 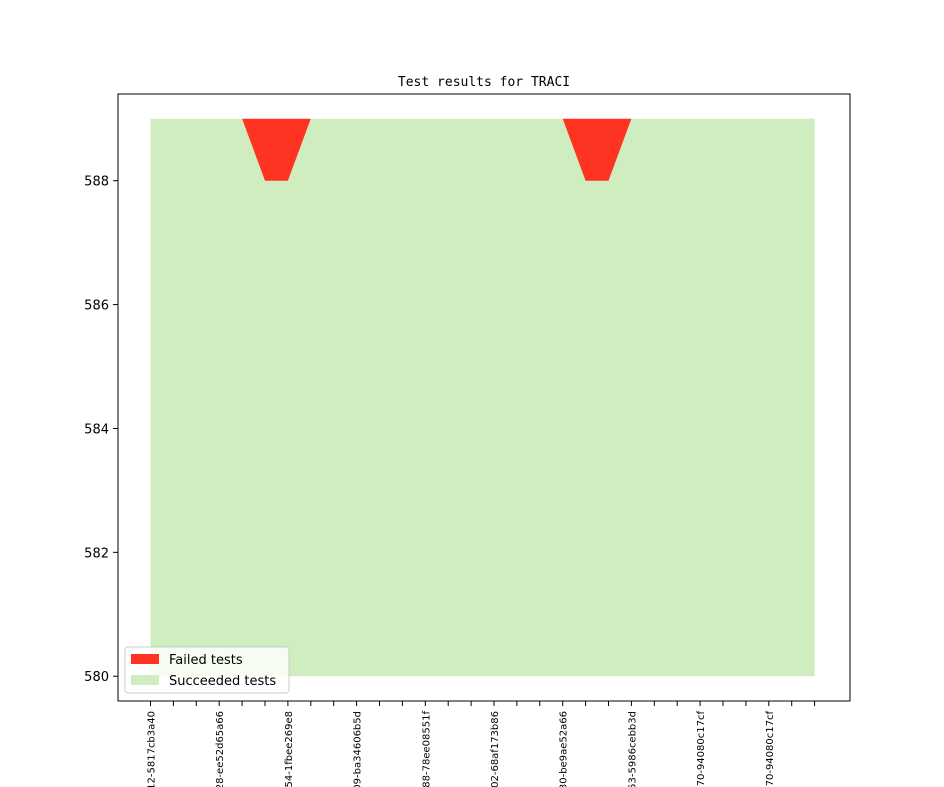 What do you see at coordinates (96, 182) in the screenshot?
I see `y-tick-label: 588` at bounding box center [96, 182].